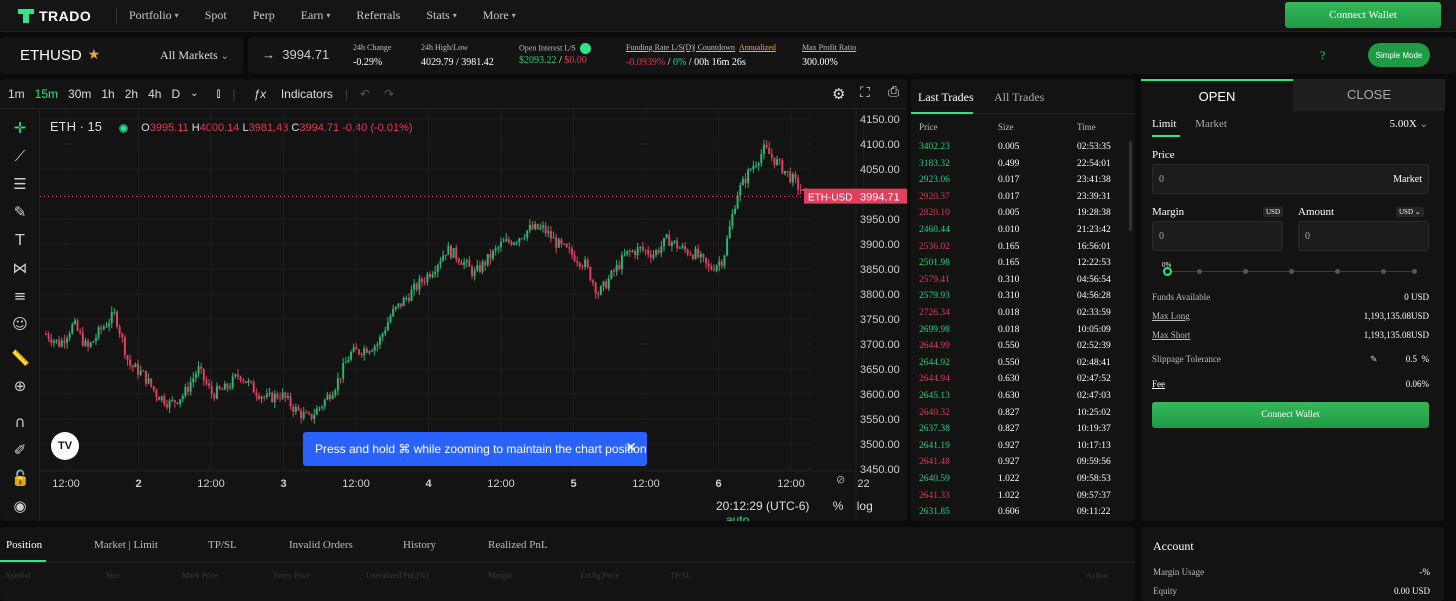 The width and height of the screenshot is (1456, 601). I want to click on timeframe-4h: 4h, so click(155, 93).